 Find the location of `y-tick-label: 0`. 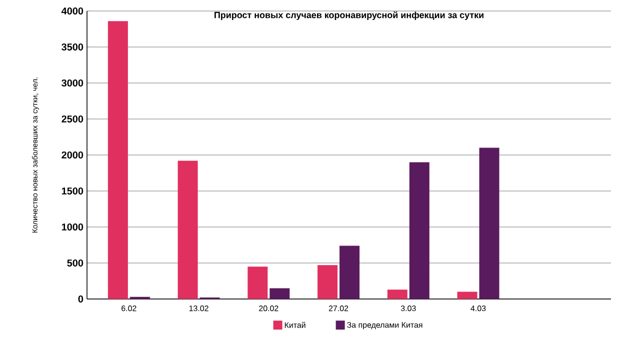

y-tick-label: 0 is located at coordinates (81, 299).